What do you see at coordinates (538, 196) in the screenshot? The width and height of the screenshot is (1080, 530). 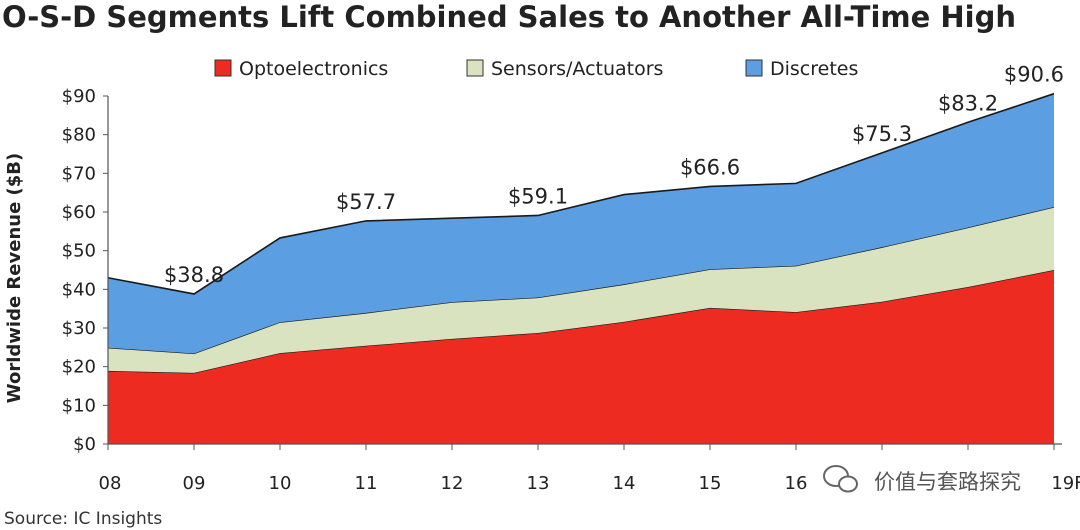 I see `data-label: $59.1` at bounding box center [538, 196].